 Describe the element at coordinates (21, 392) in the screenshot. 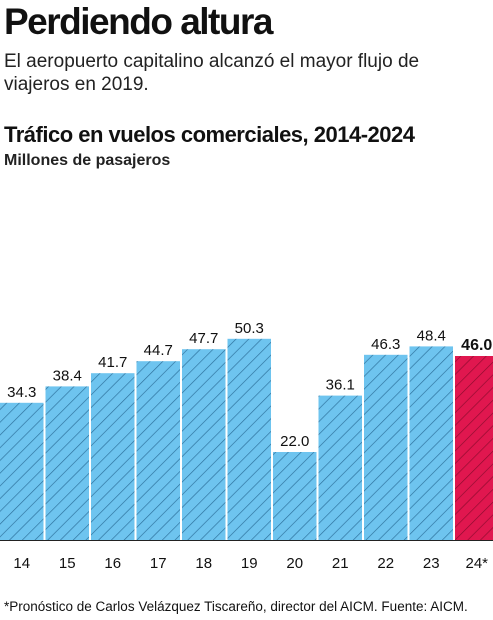

I see `value-label-14: 34.3` at that location.